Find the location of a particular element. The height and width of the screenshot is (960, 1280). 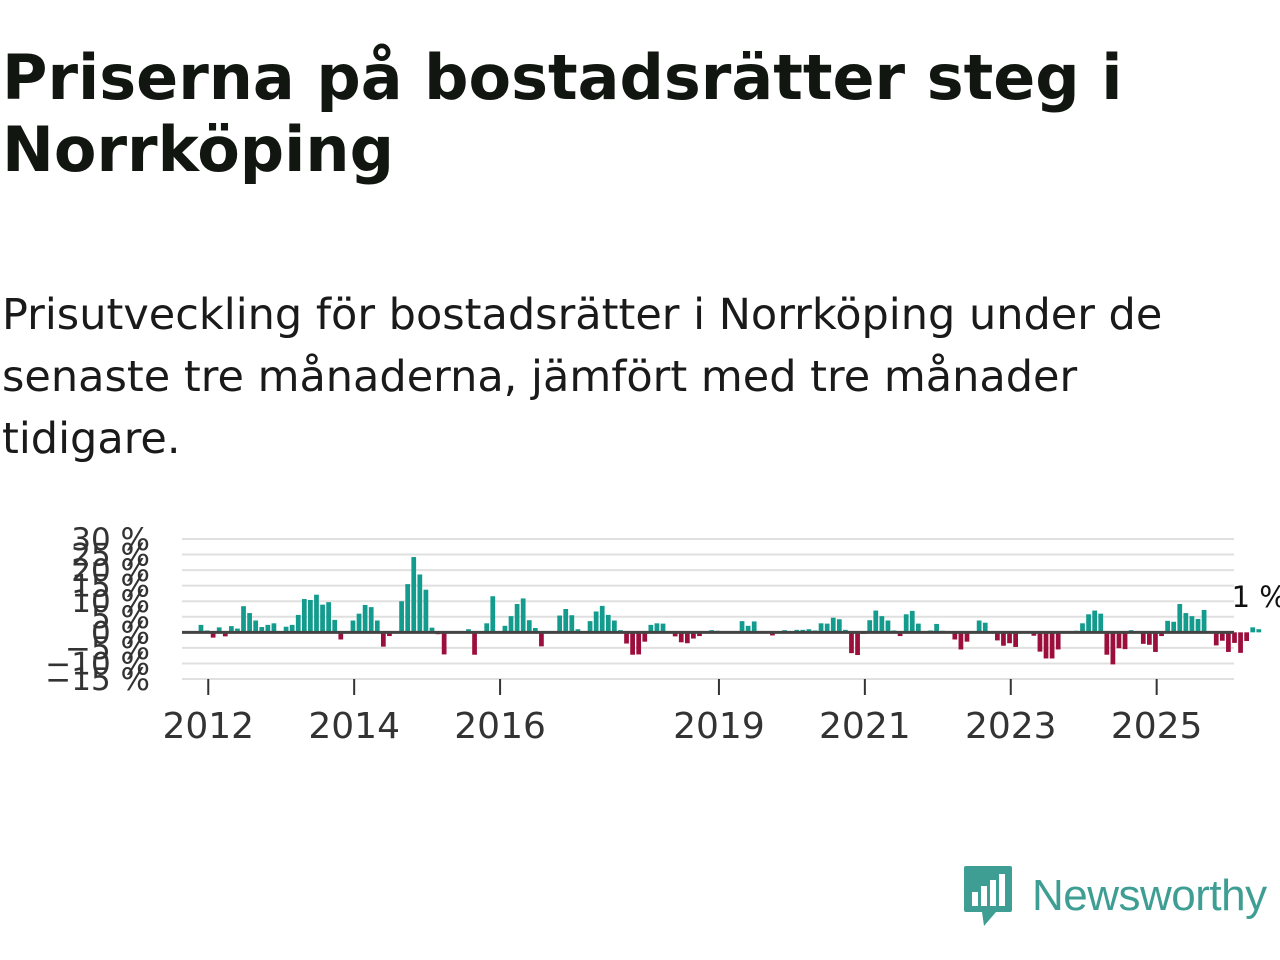

x-tick-label: 2023 is located at coordinates (1011, 726).